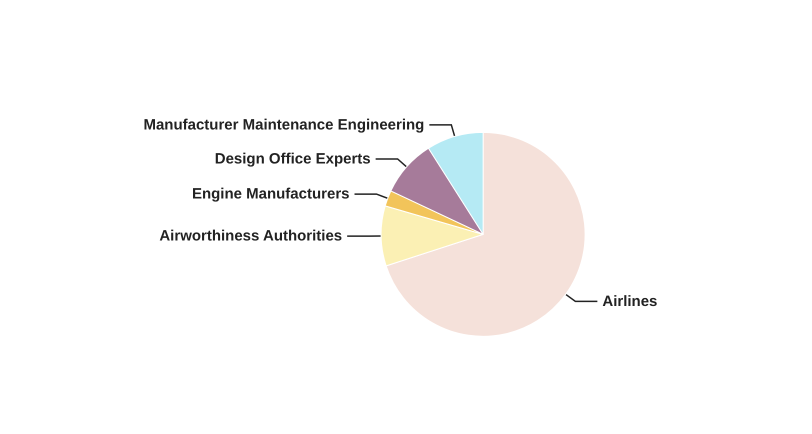  What do you see at coordinates (292, 159) in the screenshot?
I see `slice-label: Design Office Experts` at bounding box center [292, 159].